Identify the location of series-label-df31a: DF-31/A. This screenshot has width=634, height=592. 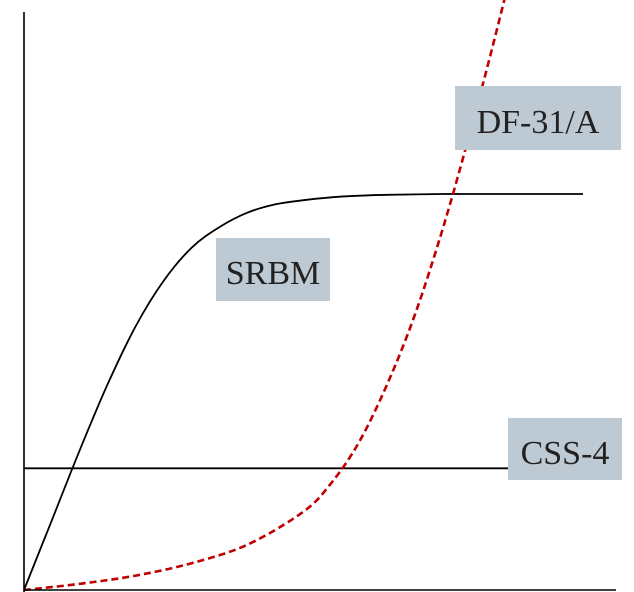
(538, 118).